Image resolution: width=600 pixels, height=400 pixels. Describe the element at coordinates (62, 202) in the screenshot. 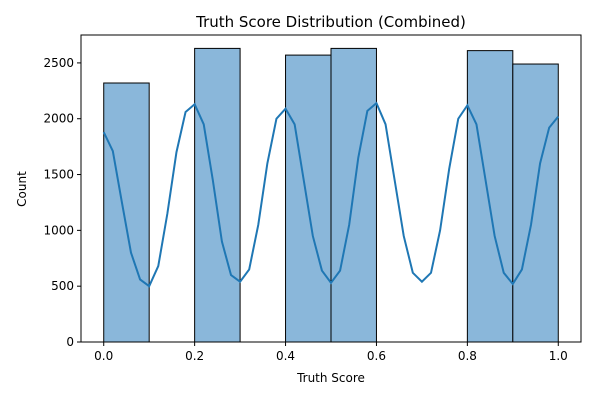

I see `y-axis-ticks: 0 500 1000 1500 2000 2500` at that location.